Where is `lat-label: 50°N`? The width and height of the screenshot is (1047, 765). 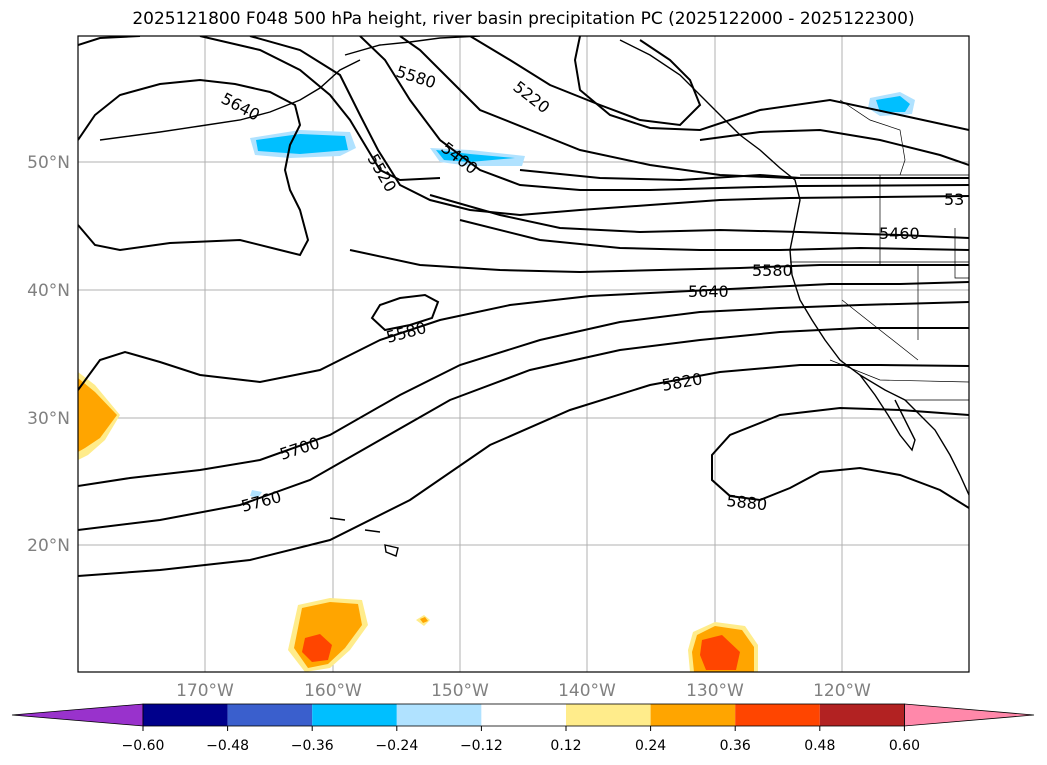
lat-label: 50°N is located at coordinates (48, 163).